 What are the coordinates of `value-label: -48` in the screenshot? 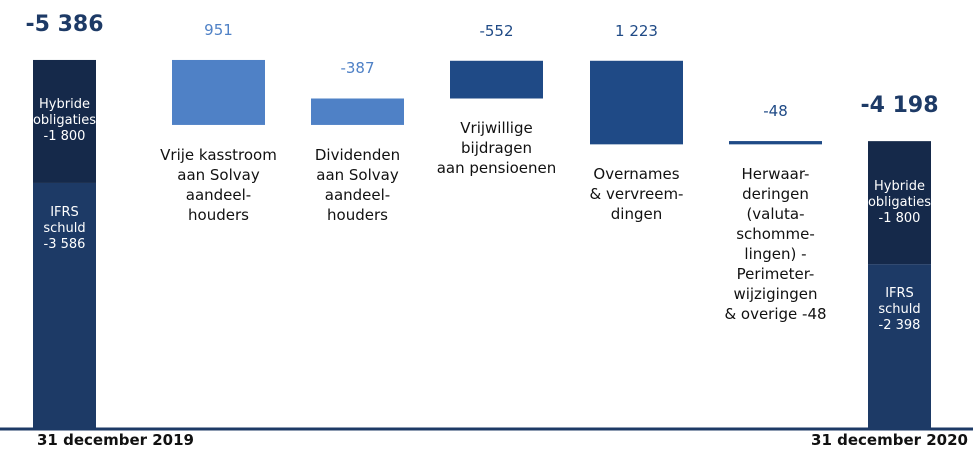 It's located at (775, 111).